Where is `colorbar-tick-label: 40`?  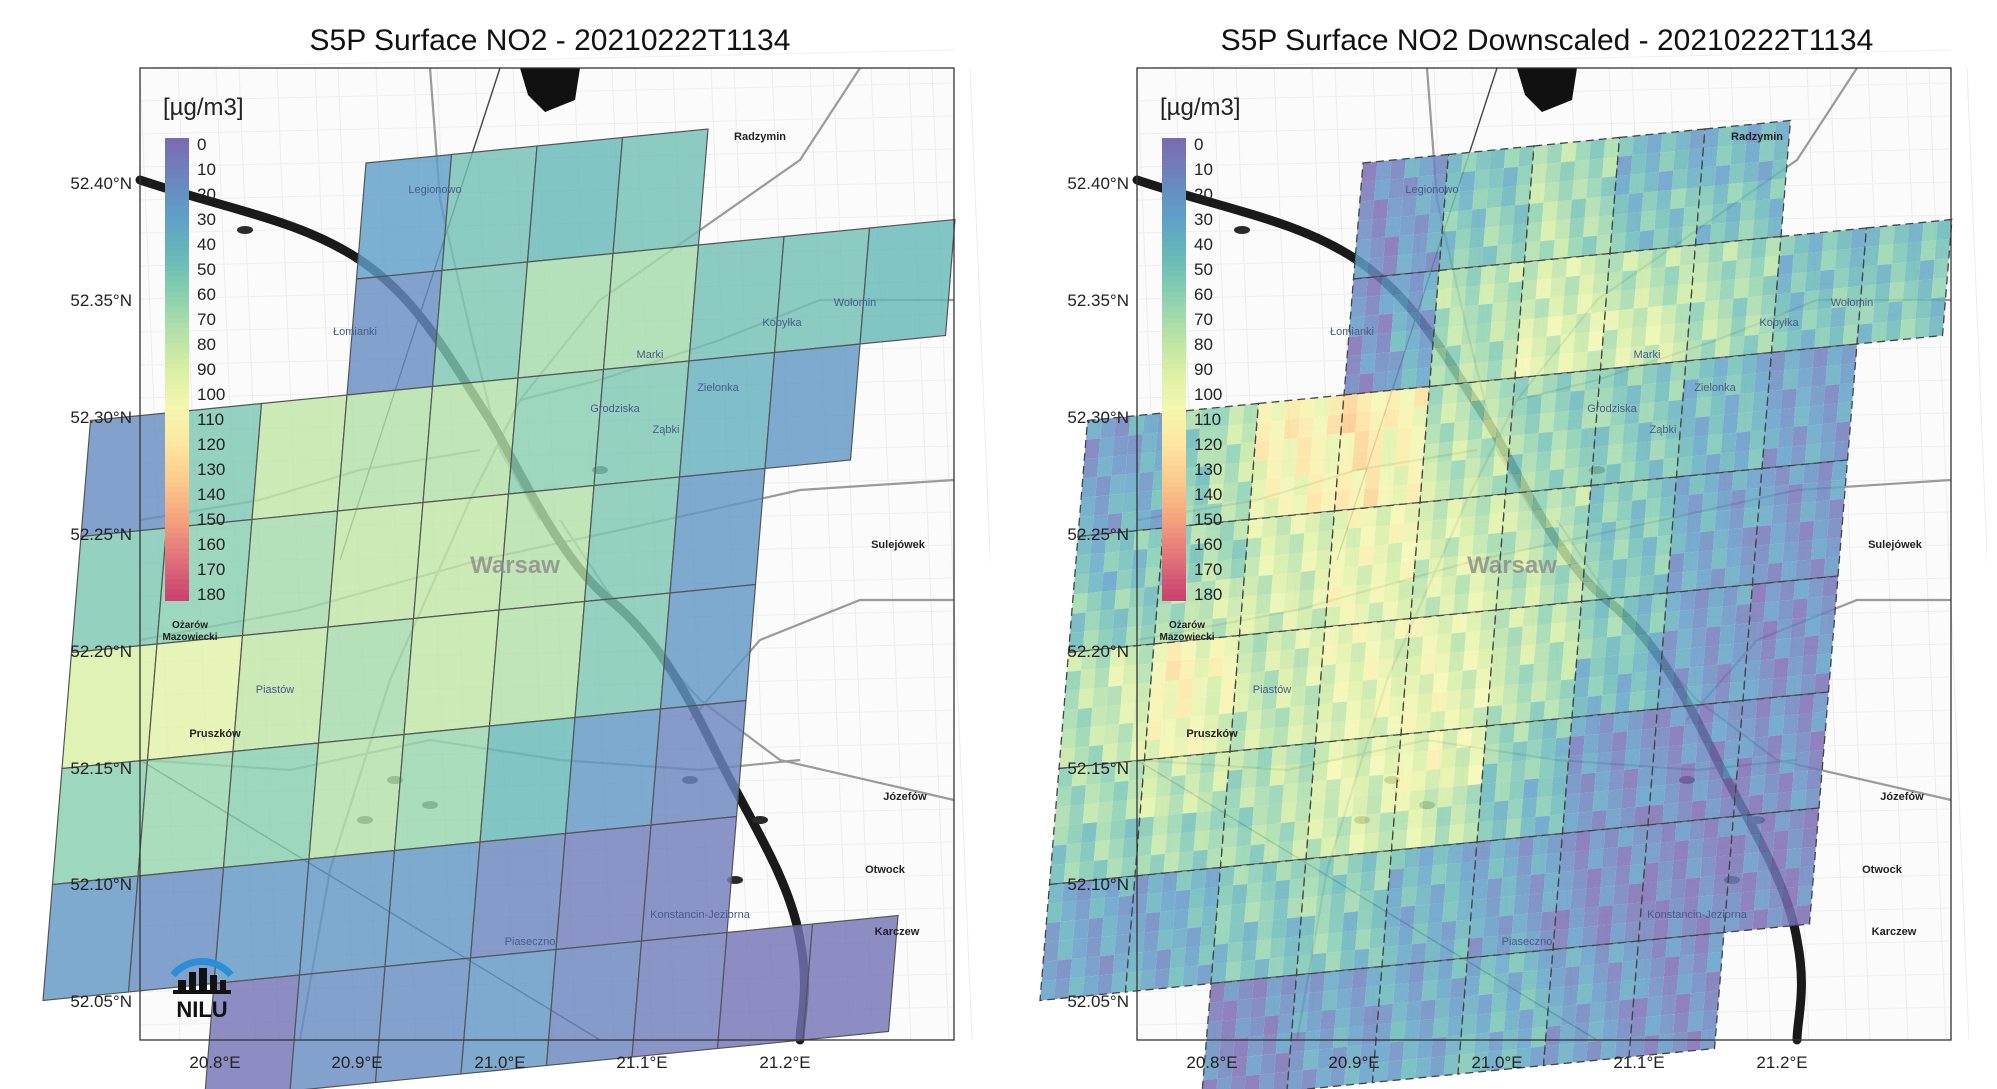 colorbar-tick-label: 40 is located at coordinates (206, 244).